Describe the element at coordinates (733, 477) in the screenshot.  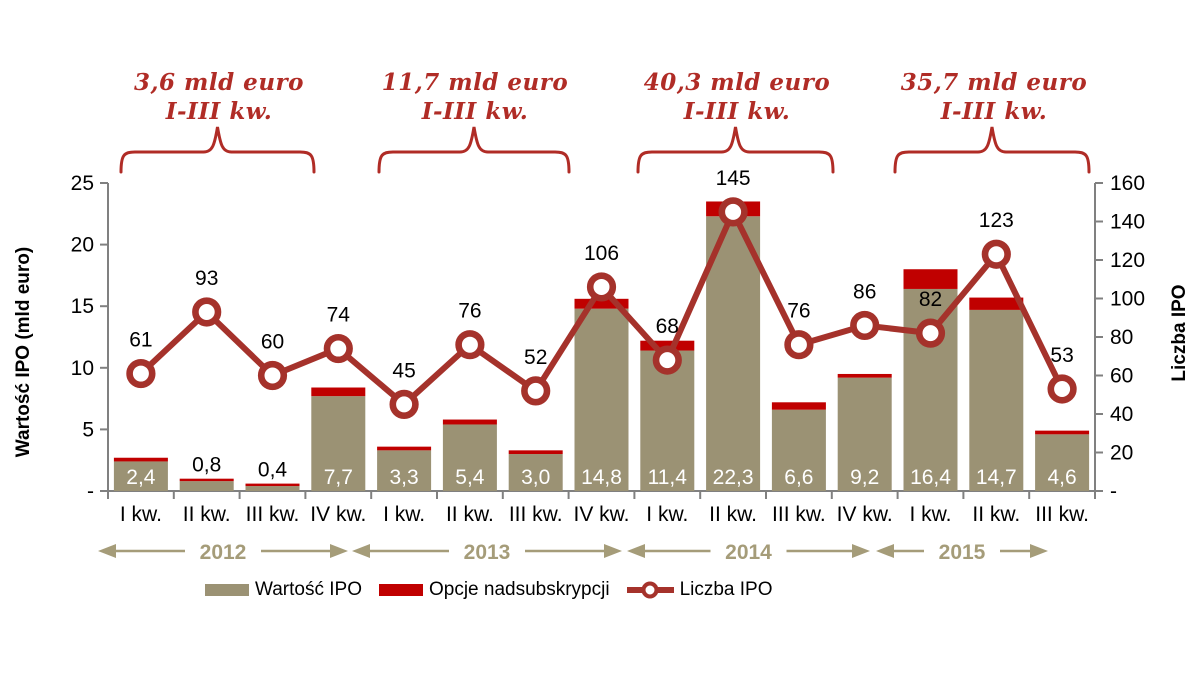
I see `bar-label-9: 22,3` at that location.